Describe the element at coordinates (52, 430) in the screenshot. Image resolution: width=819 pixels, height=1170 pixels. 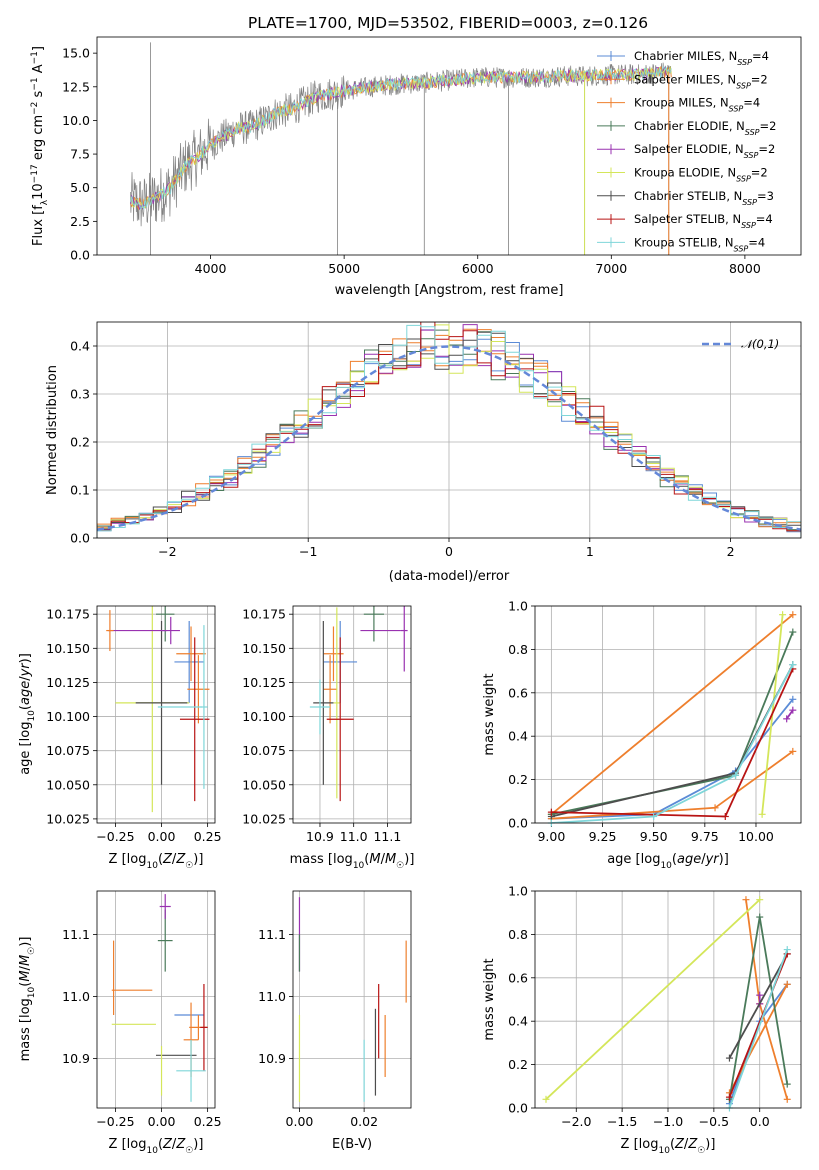
I see `y-axis-label: Normed distribution` at that location.